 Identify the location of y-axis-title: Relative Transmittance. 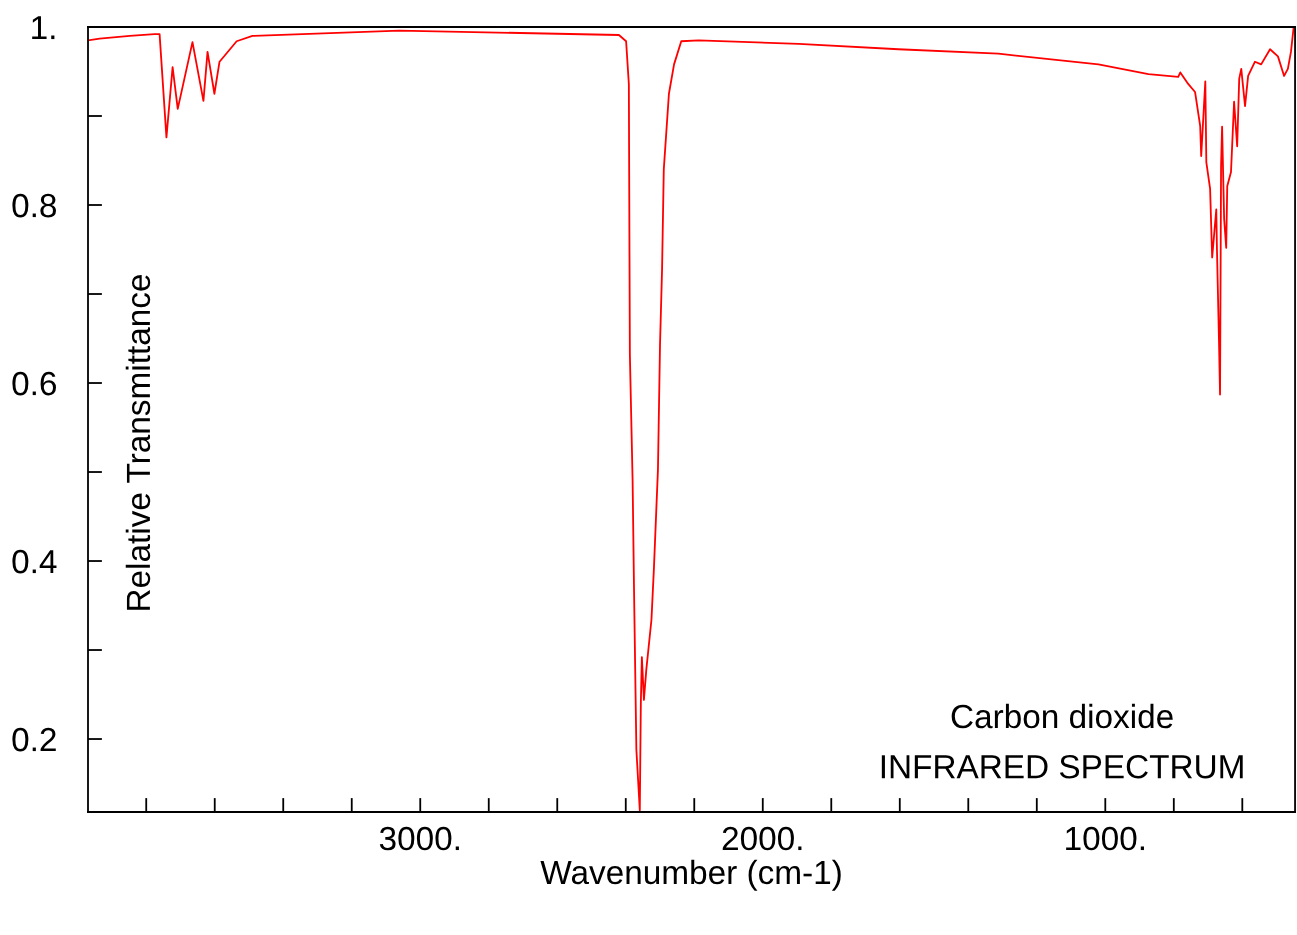
(138, 442).